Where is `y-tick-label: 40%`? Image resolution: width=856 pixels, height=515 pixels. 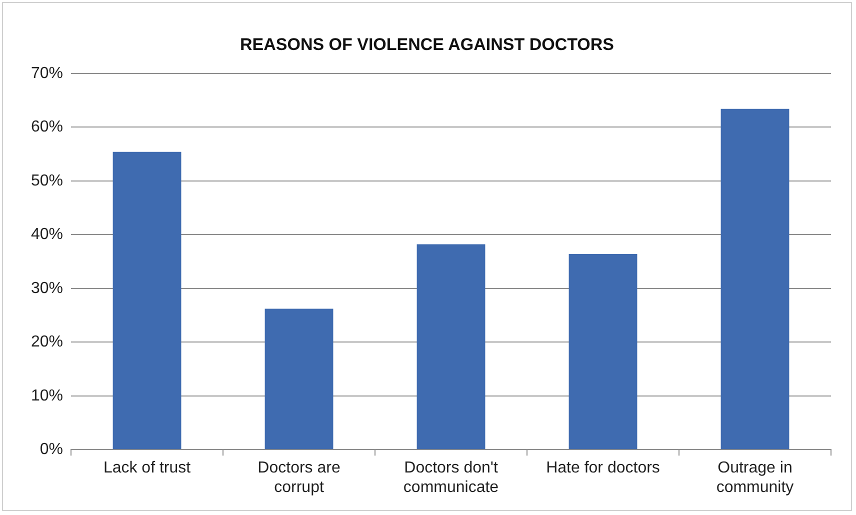 y-tick-label: 40% is located at coordinates (47, 235).